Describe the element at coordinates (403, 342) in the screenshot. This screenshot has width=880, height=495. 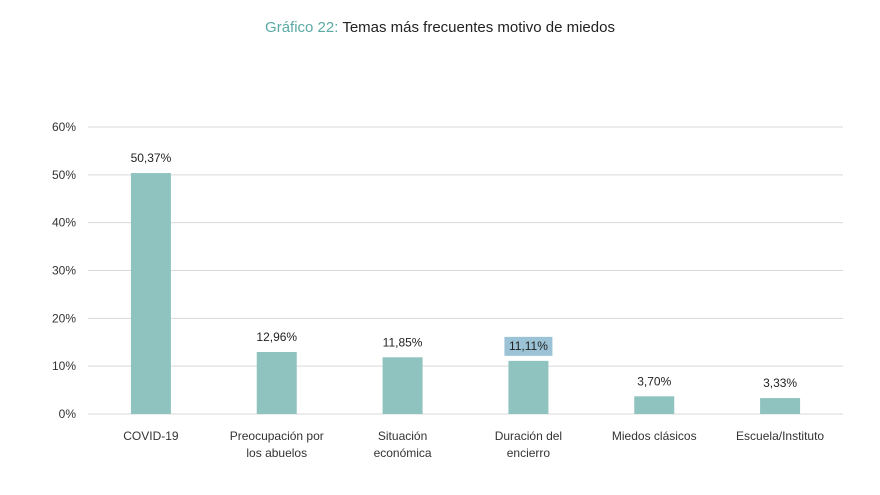
I see `data-label: 11,85%` at that location.